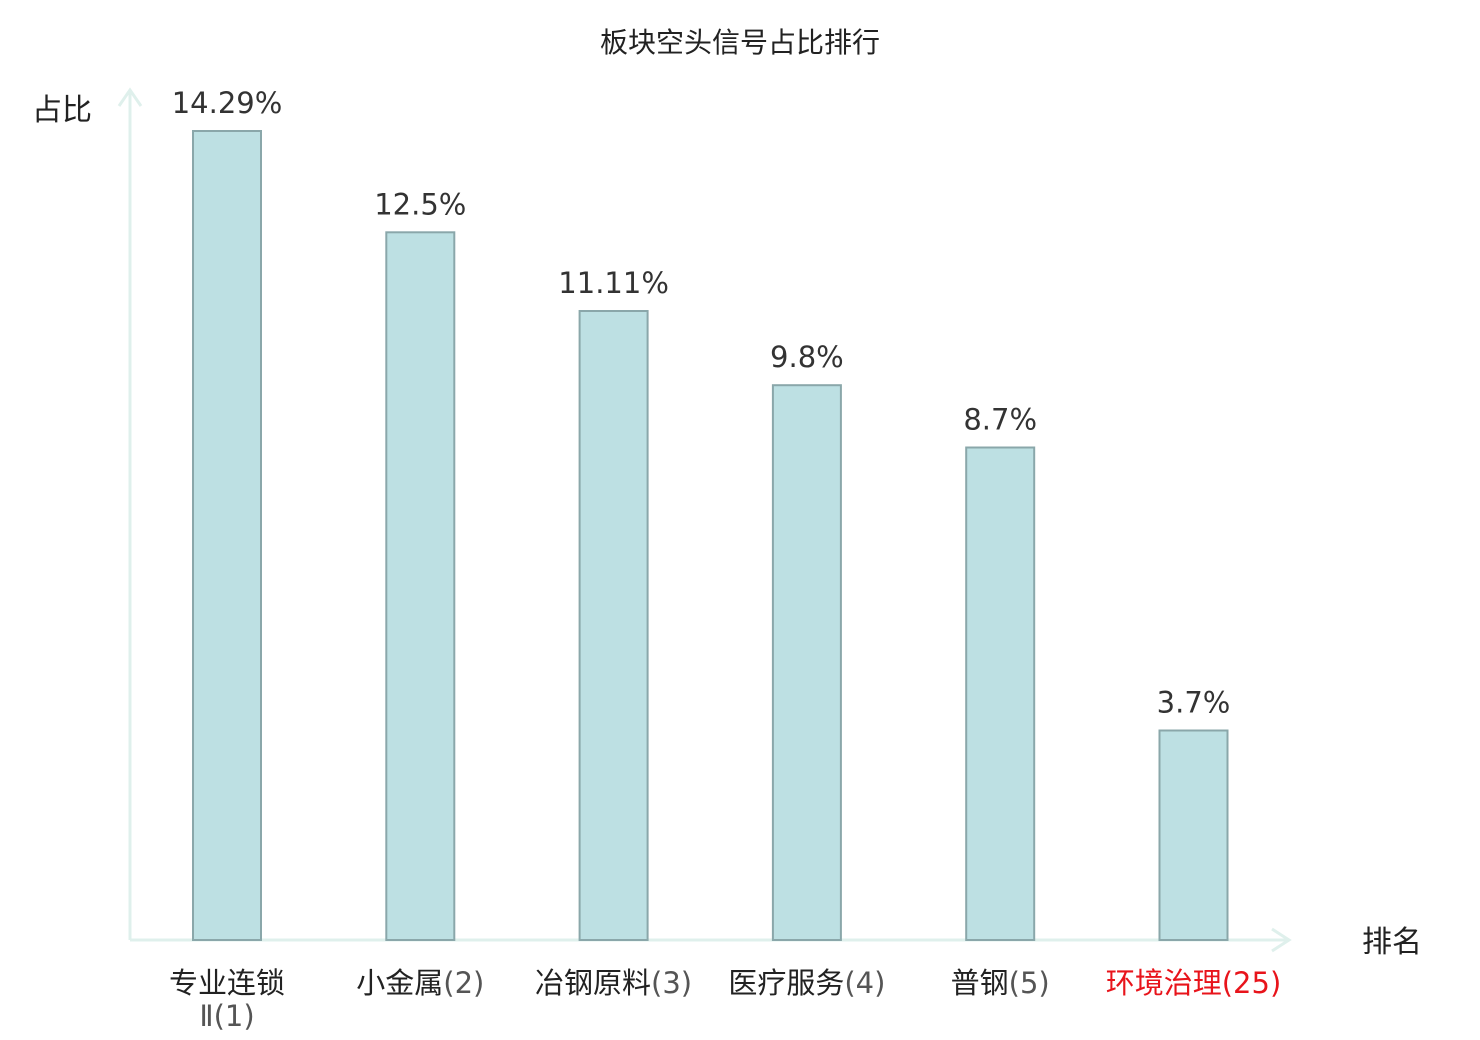 This screenshot has width=1480, height=1040. I want to click on x-tick-label-name: 小金属, so click(399, 983).